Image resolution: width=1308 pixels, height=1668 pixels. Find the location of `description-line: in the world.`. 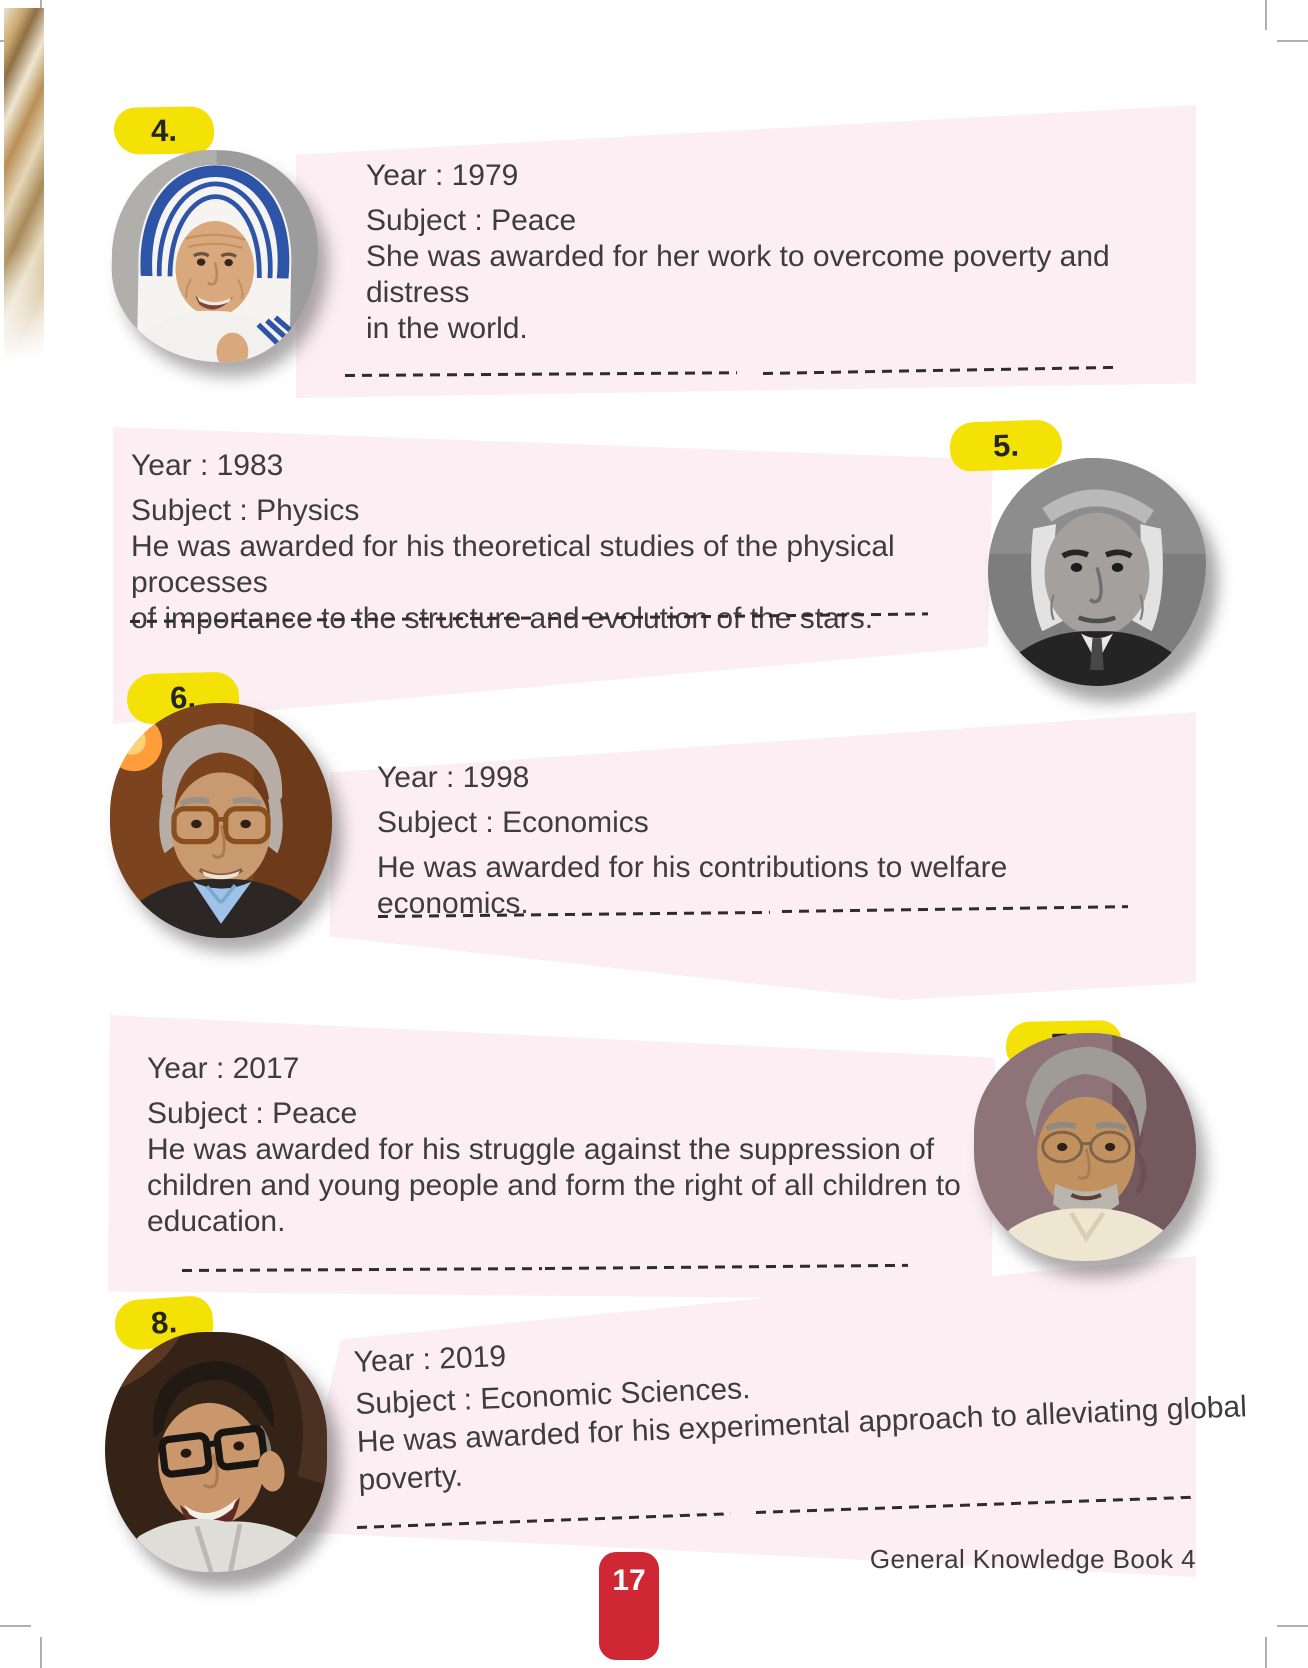

description-line: in the world. is located at coordinates (447, 328).